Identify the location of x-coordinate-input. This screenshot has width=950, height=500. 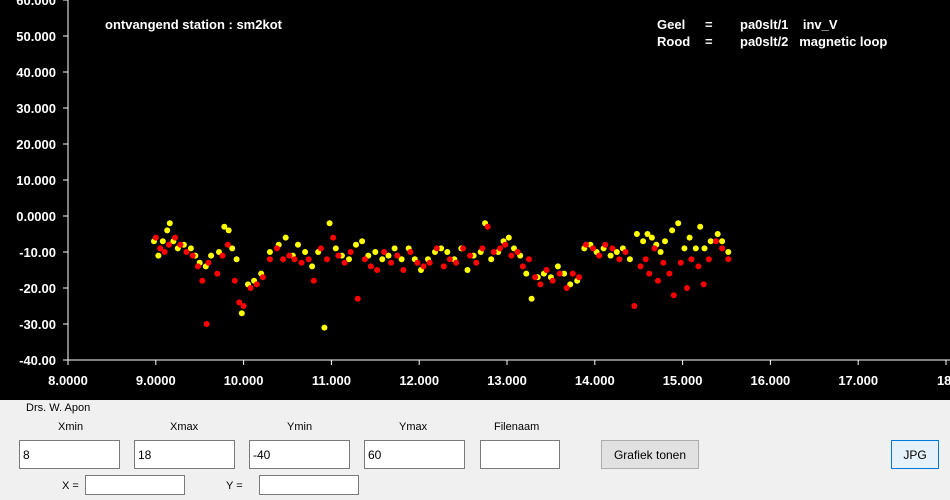
(135, 485).